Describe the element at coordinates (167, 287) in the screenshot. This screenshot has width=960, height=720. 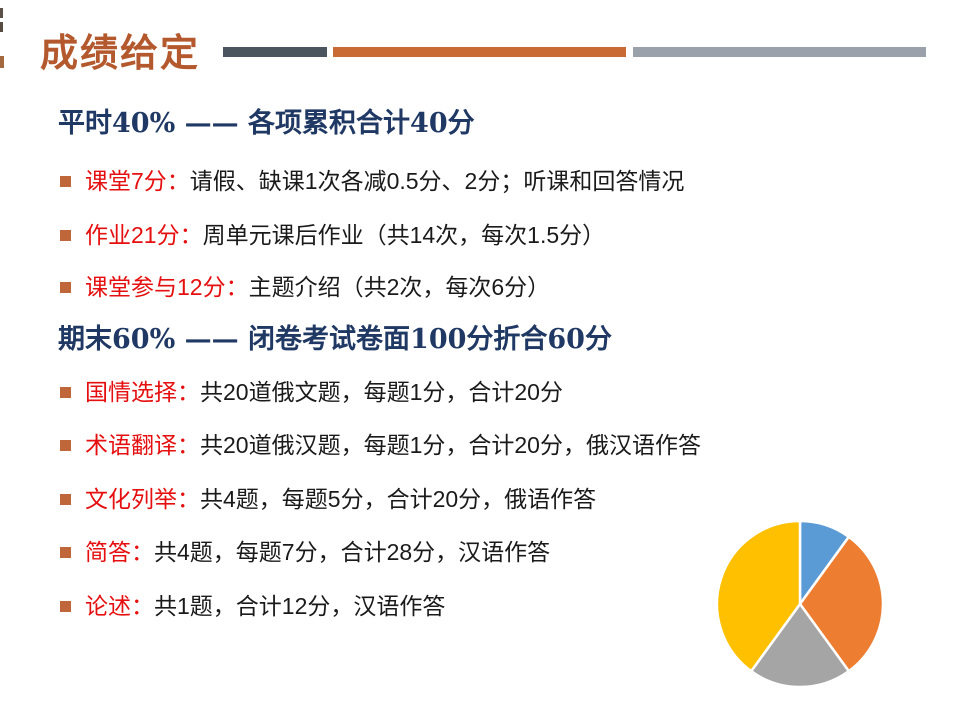
I see `bullet-keyword: 课堂参与12分：` at that location.